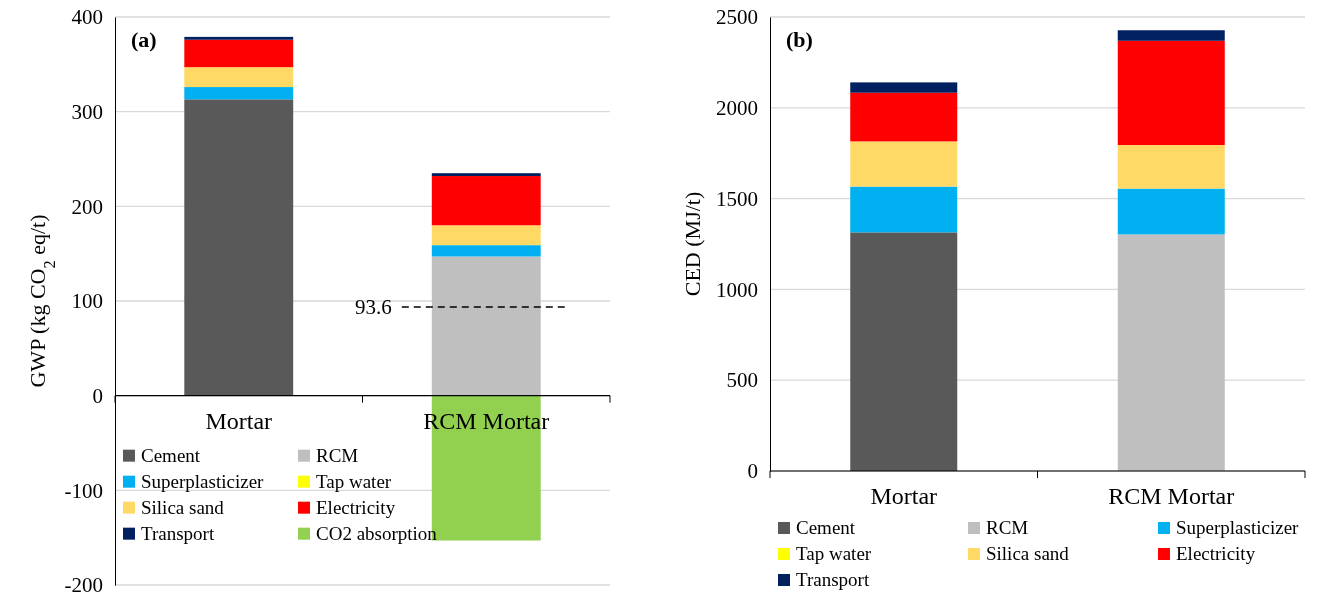  What do you see at coordinates (737, 108) in the screenshot?
I see `y-tick-label: 2000` at bounding box center [737, 108].